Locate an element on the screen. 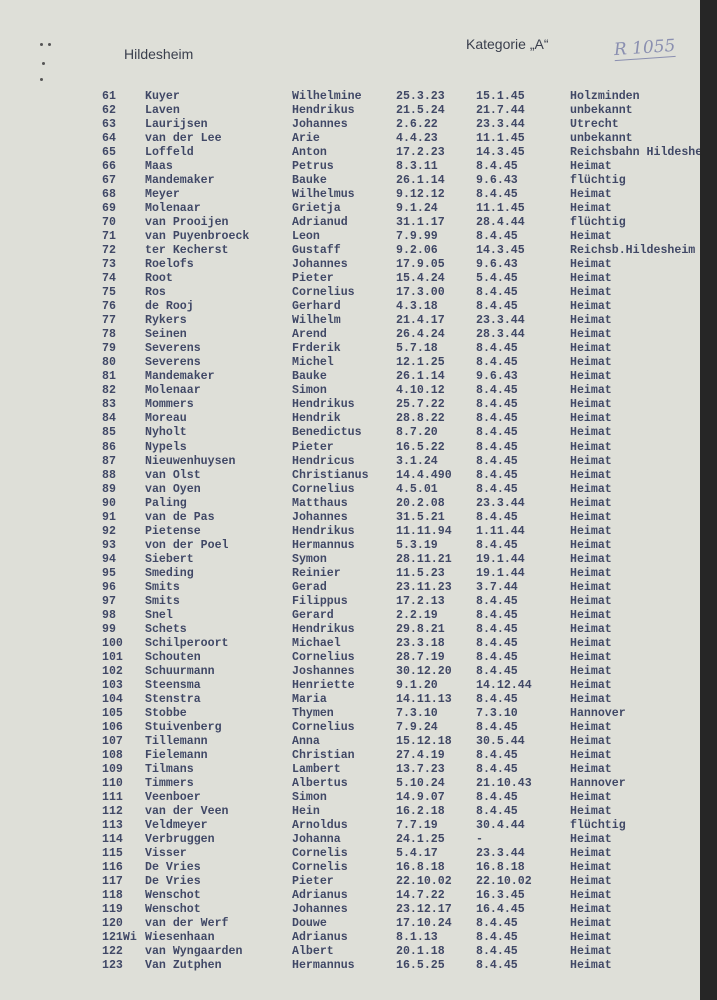 The height and width of the screenshot is (1000, 717). surname: Meyer is located at coordinates (162, 195).